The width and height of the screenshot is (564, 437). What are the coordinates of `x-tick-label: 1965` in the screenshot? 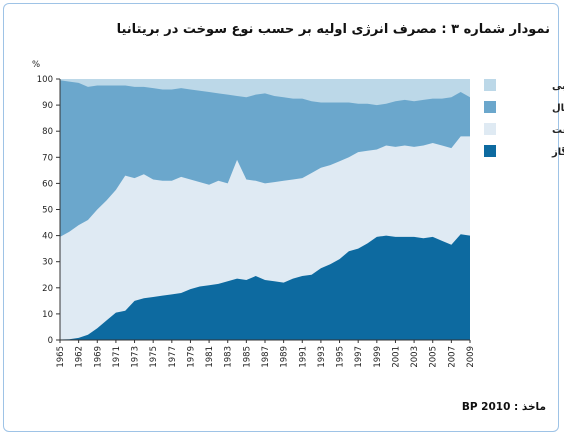 It's located at (61, 357).